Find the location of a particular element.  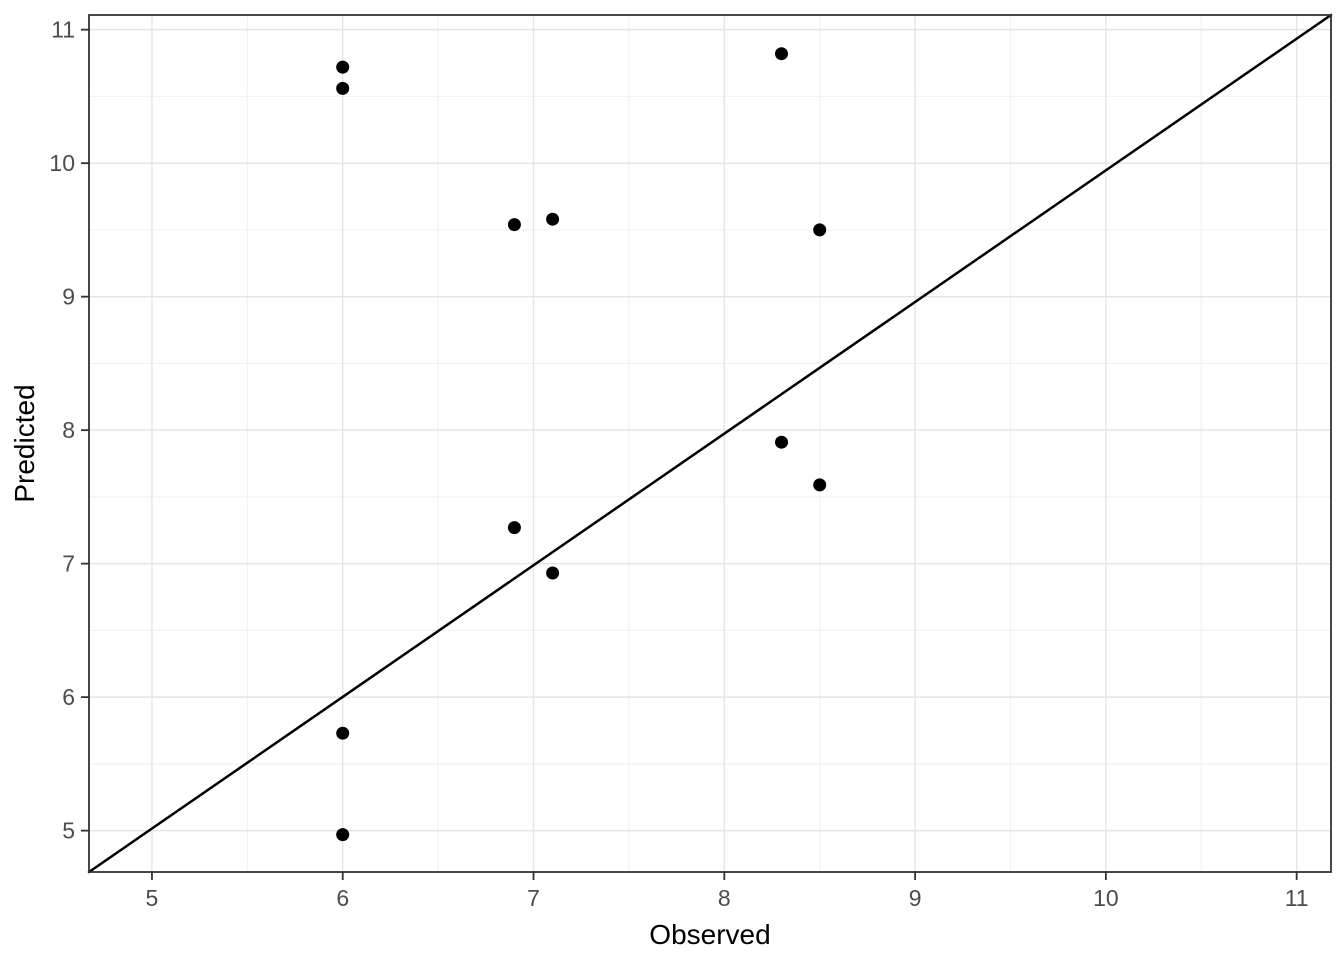

x-tick-label: 11 is located at coordinates (1297, 898).